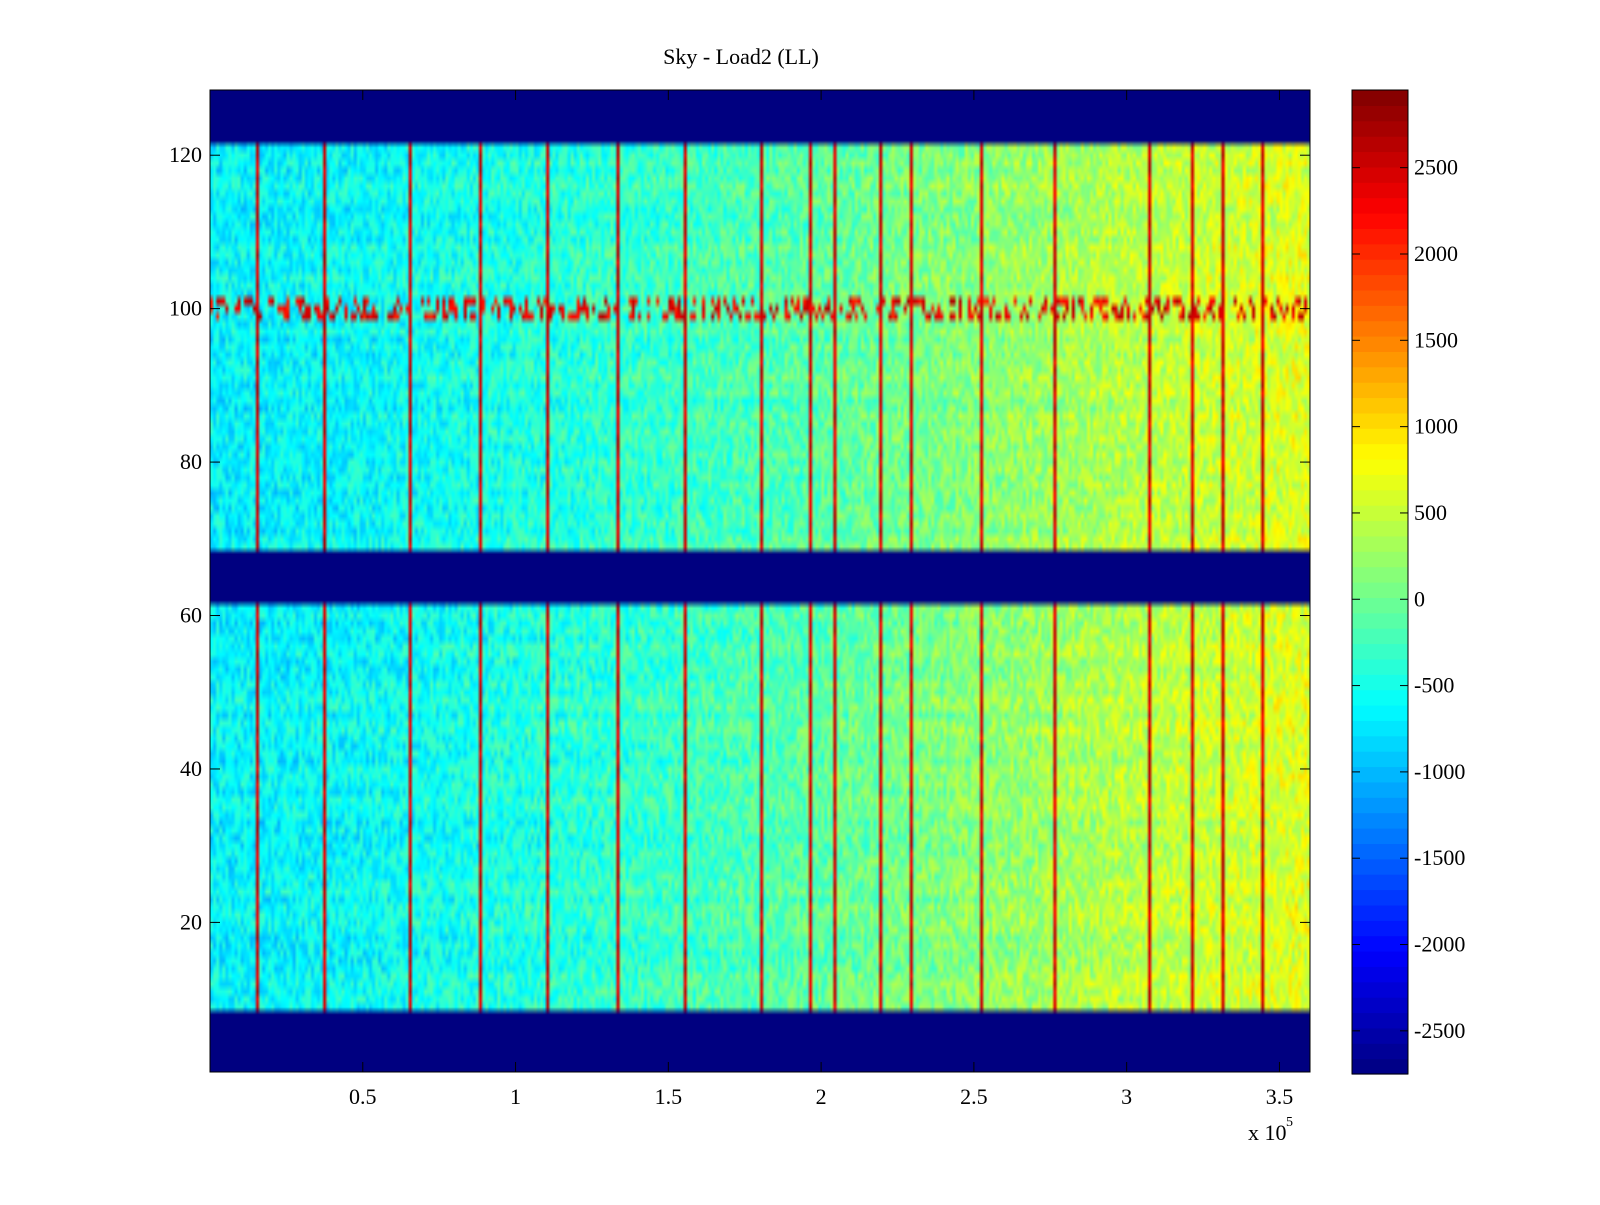 The image size is (1600, 1205). Describe the element at coordinates (1126, 1096) in the screenshot. I see `x-tick-label: 3` at that location.